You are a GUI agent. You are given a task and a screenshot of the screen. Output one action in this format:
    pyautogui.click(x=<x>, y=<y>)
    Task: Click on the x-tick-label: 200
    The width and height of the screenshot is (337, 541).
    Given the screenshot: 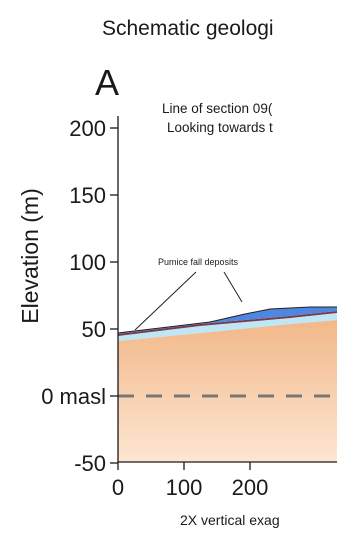 What is the action you would take?
    pyautogui.click(x=250, y=487)
    